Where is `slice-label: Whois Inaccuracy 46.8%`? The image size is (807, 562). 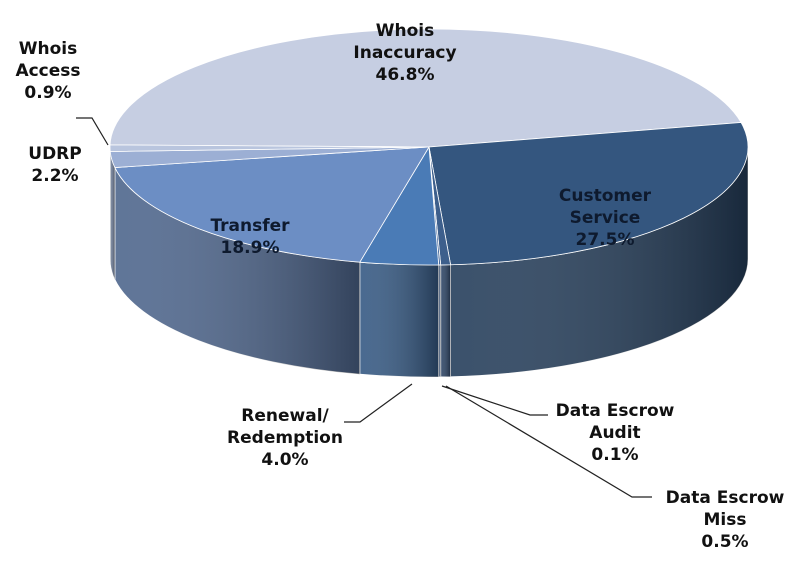 slice-label: Whois Inaccuracy 46.8% is located at coordinates (405, 53).